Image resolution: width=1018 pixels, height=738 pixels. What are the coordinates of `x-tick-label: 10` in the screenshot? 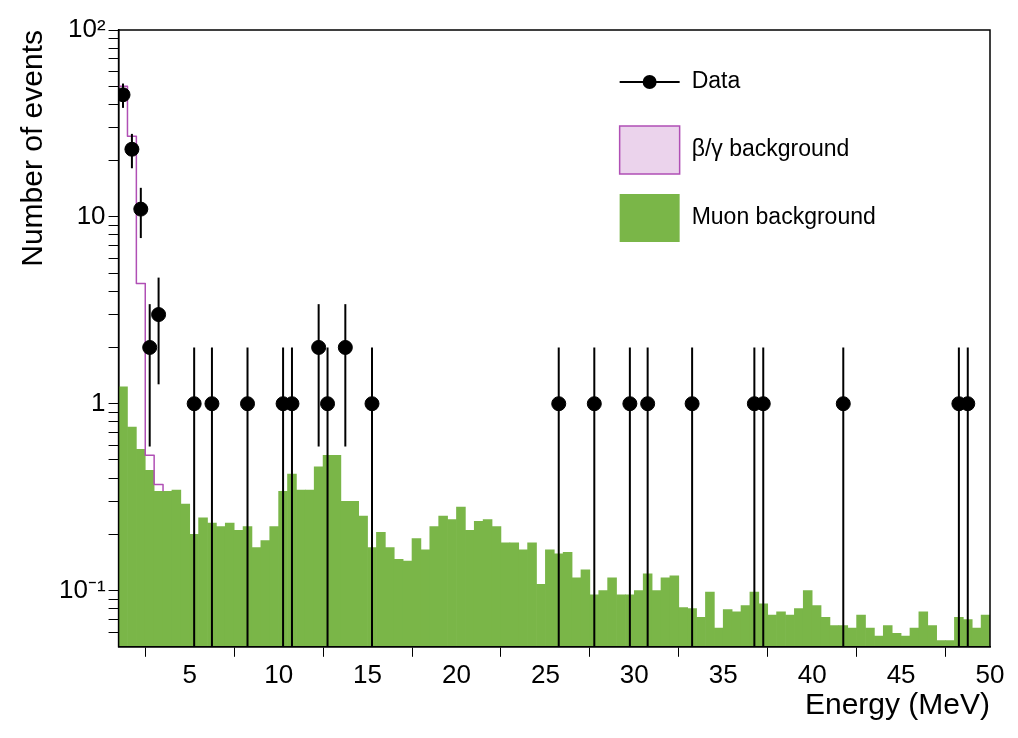 It's located at (279, 673).